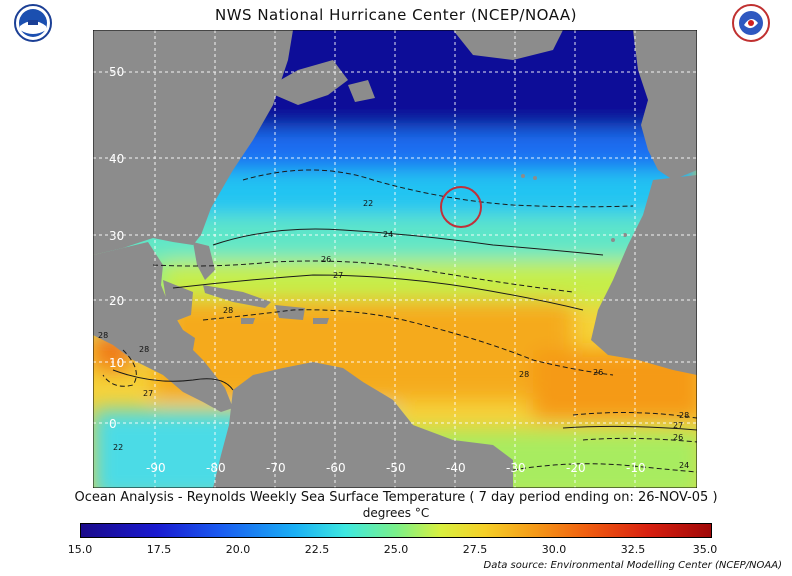  Describe the element at coordinates (475, 549) in the screenshot. I see `color-scale-tick: 27.5` at that location.